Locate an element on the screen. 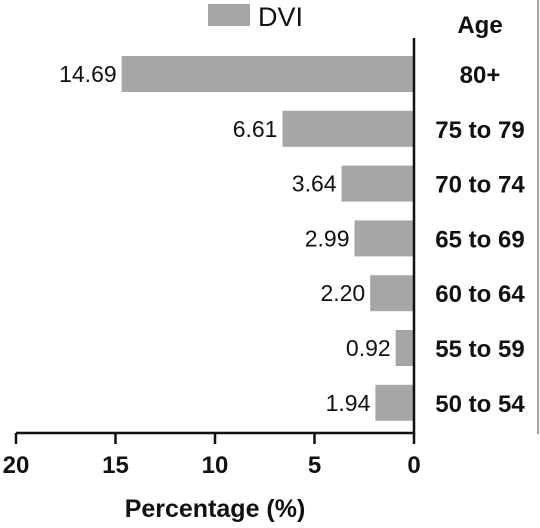  category-label-0: 80+ is located at coordinates (480, 75).